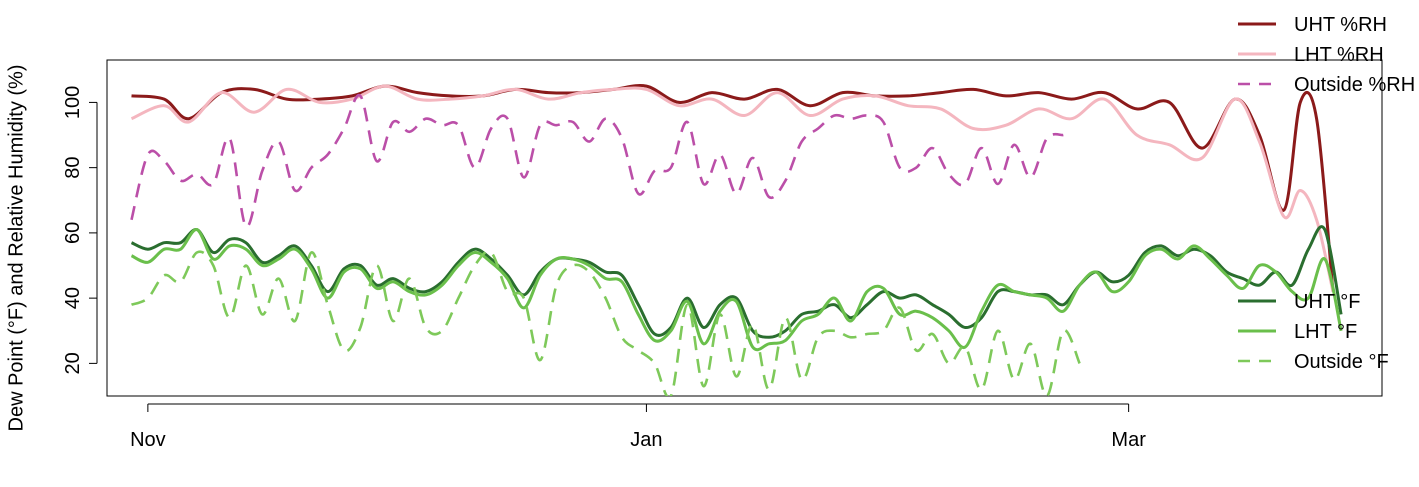 The width and height of the screenshot is (1419, 487). I want to click on x-tick-label: Jan, so click(646, 440).